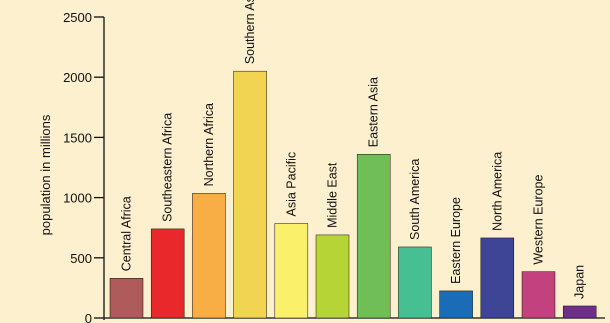  What do you see at coordinates (77, 17) in the screenshot?
I see `y-tick-label: 2500` at bounding box center [77, 17].